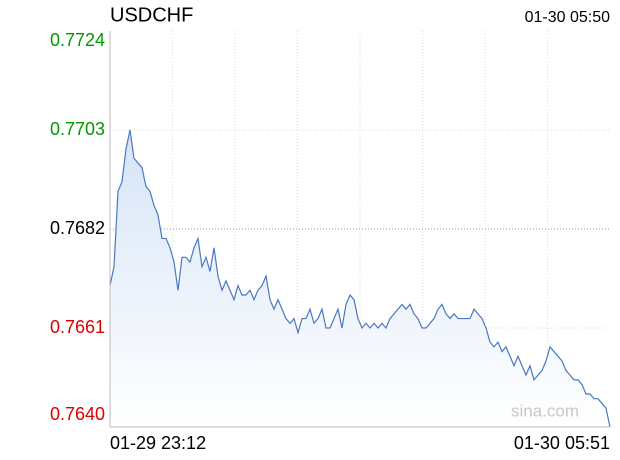  What do you see at coordinates (77, 40) in the screenshot?
I see `y-tick-label: 0.7724` at bounding box center [77, 40].